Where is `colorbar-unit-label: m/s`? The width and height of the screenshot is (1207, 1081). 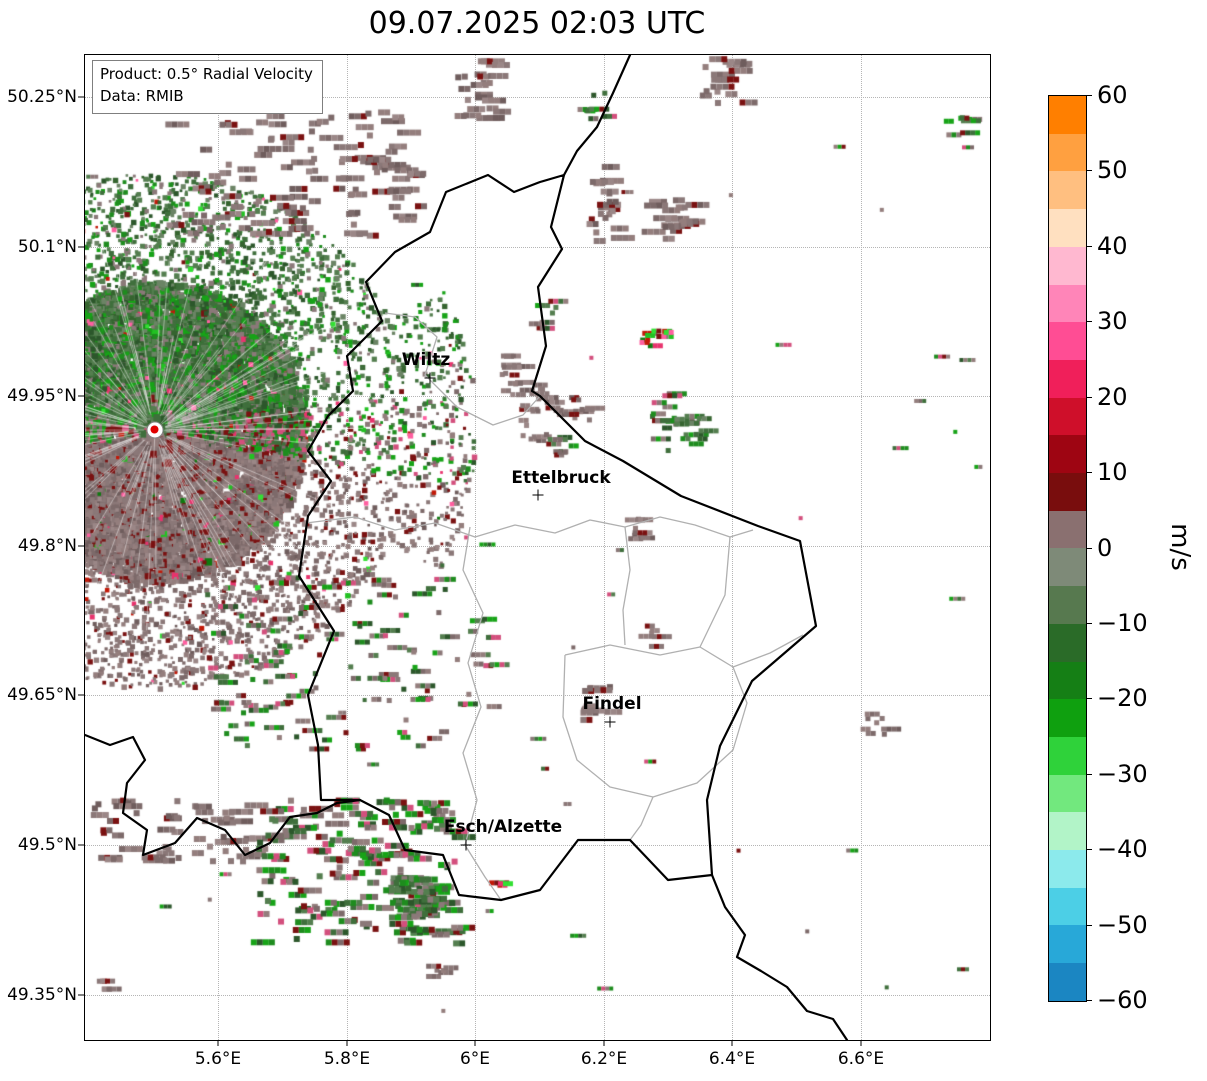 colorbar-unit-label: m/s is located at coordinates (1180, 547).